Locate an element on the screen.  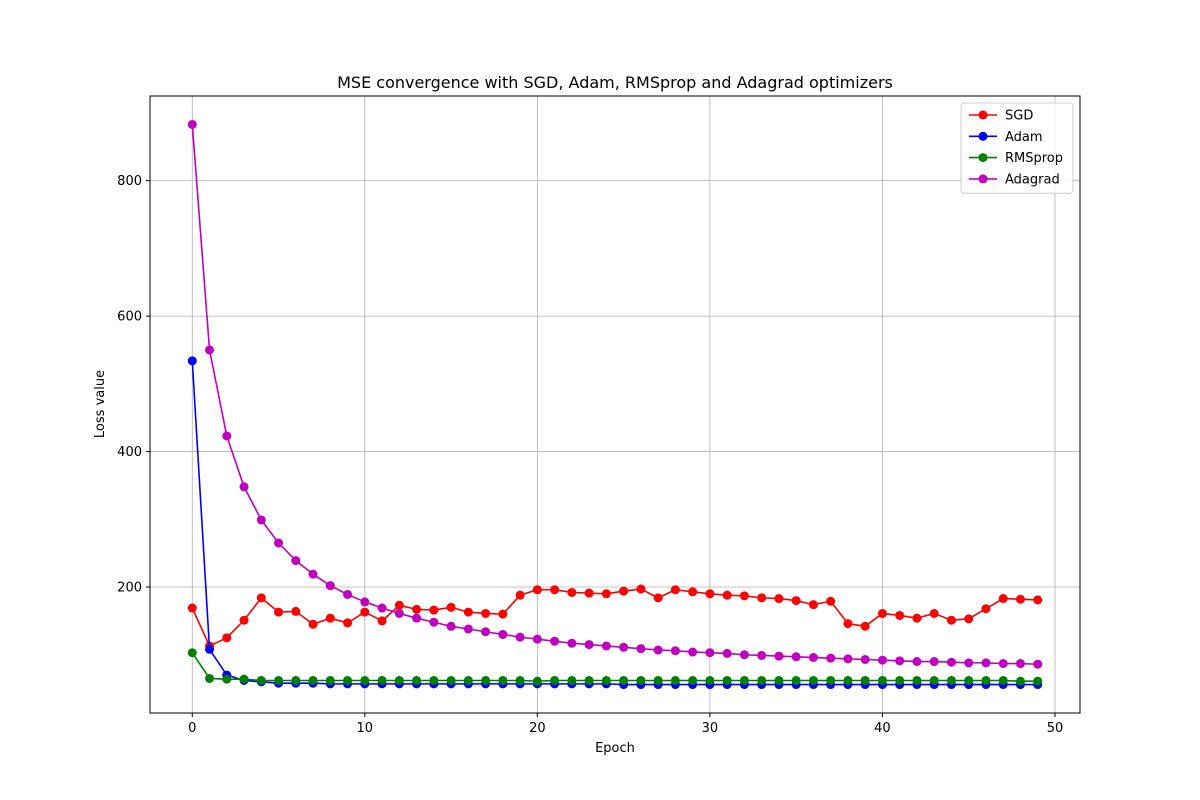
legend-label: Adagrad is located at coordinates (1032, 179).